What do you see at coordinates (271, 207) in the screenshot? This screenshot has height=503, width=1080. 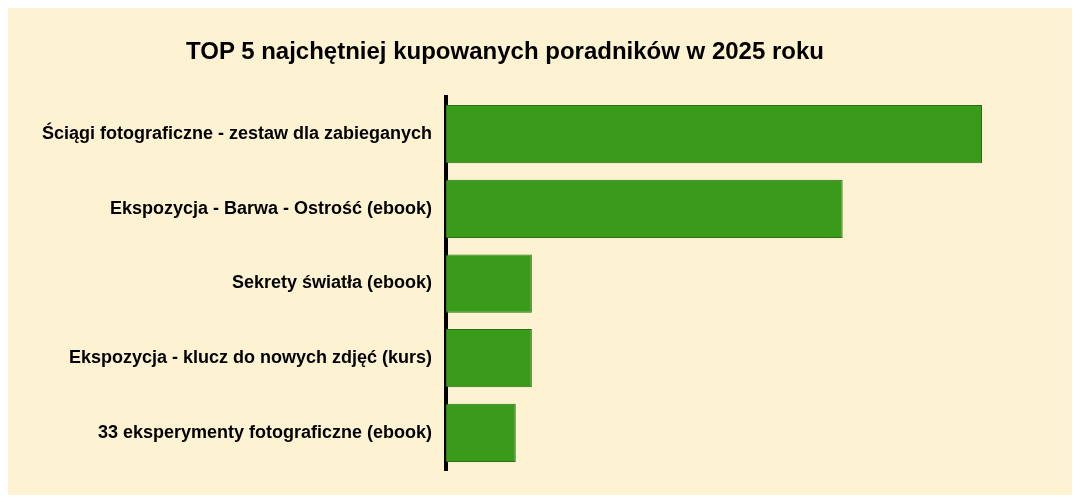 I see `y-tick-label: Ekspozycja - Barwa - Ostrość (ebook)` at bounding box center [271, 207].